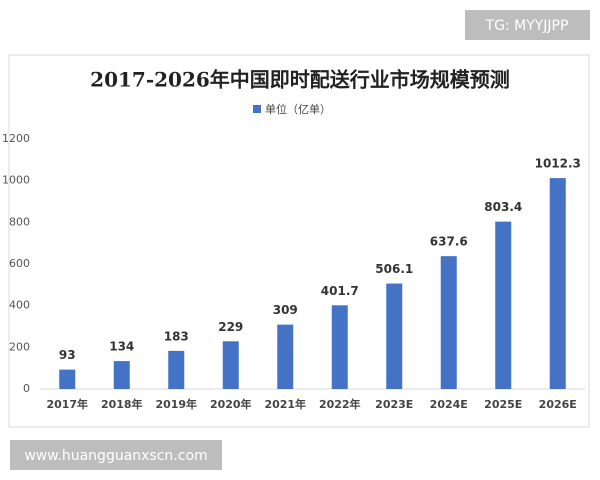 This screenshot has width=600, height=480. I want to click on y-tick-label: 800, so click(19, 221).